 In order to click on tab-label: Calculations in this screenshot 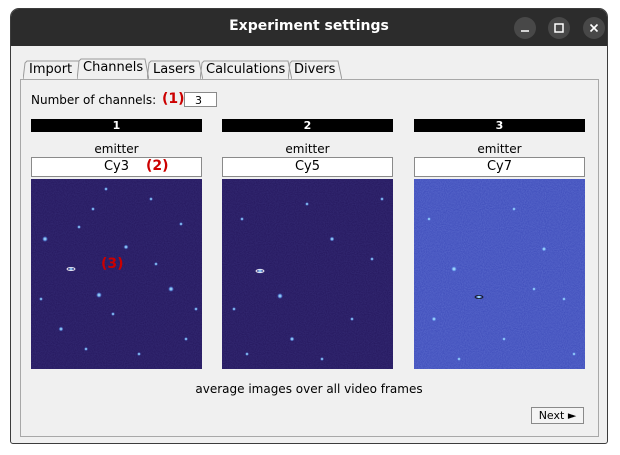, I will do `click(246, 69)`.